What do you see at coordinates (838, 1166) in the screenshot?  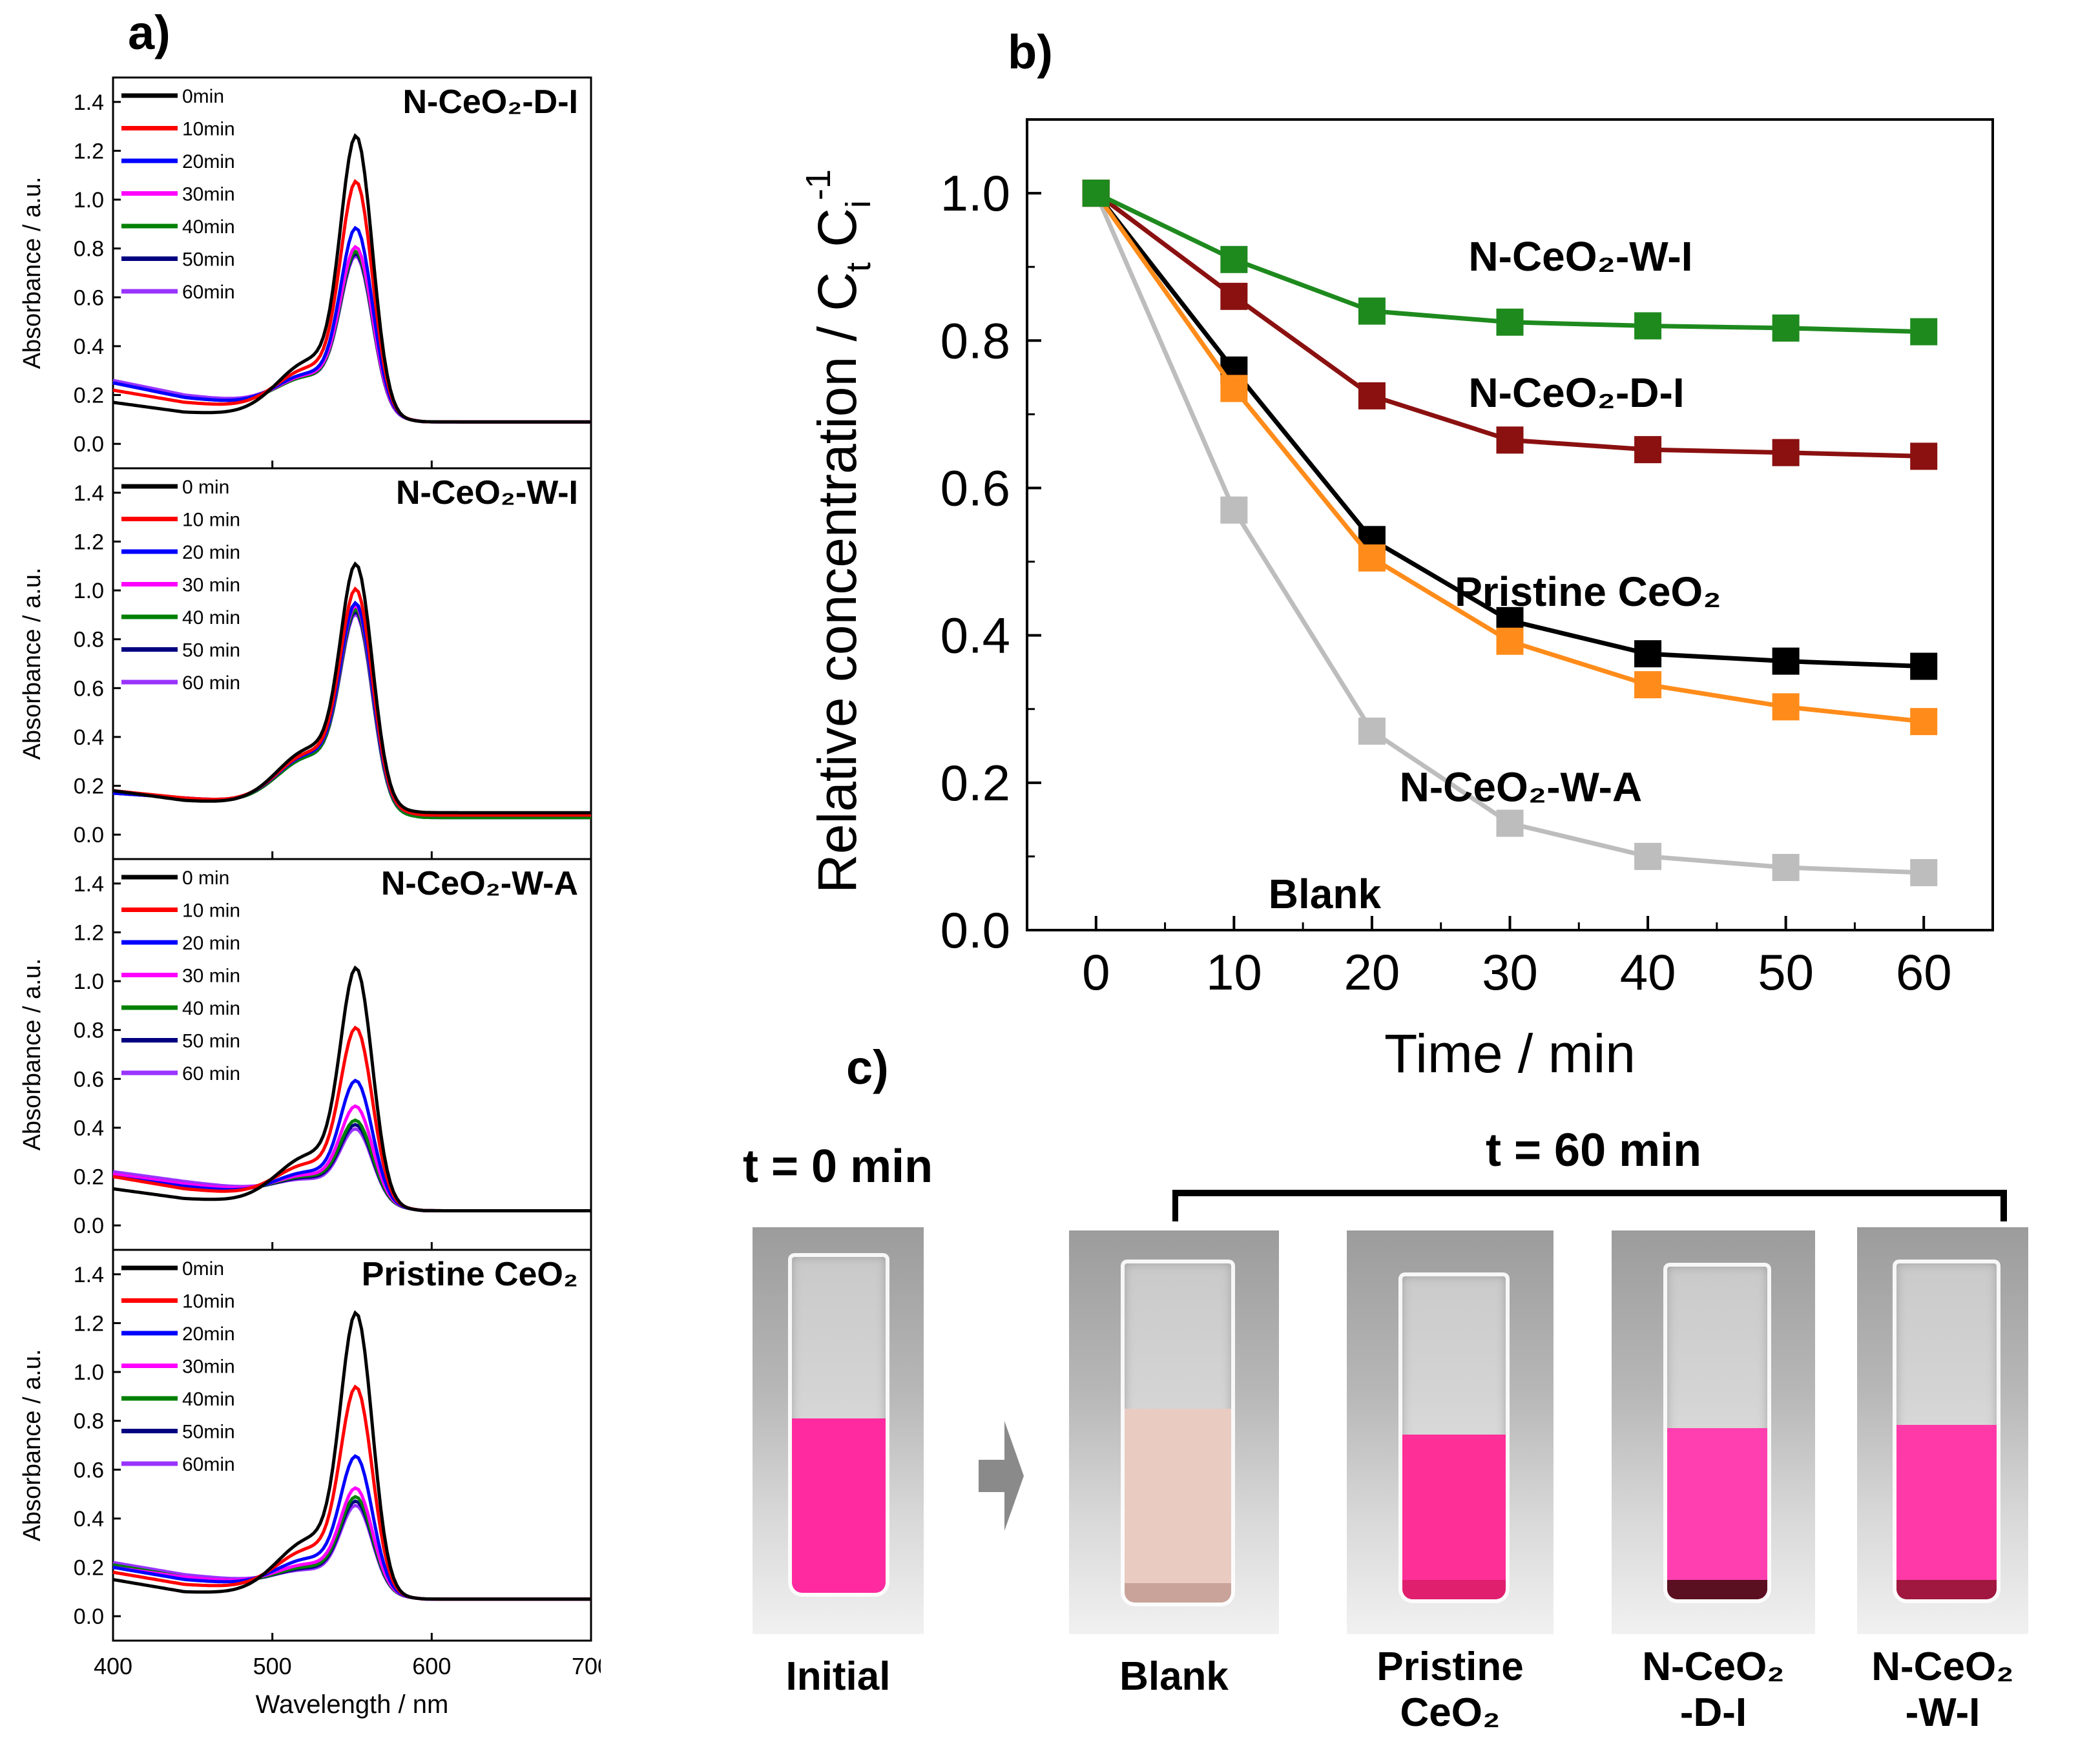 I see `t0-heading: t = 0 min` at bounding box center [838, 1166].